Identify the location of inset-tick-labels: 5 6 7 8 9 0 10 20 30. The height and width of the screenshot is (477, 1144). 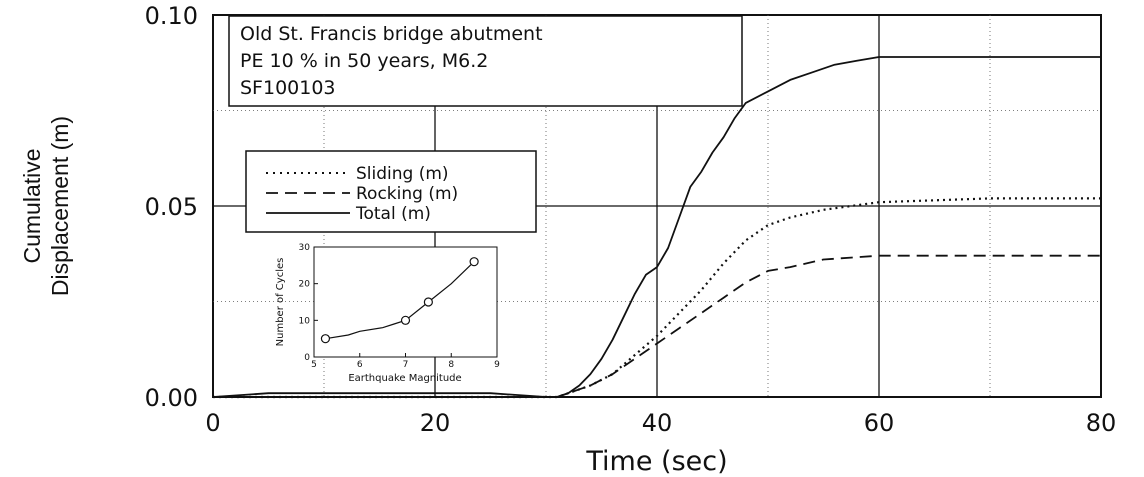
(400, 306).